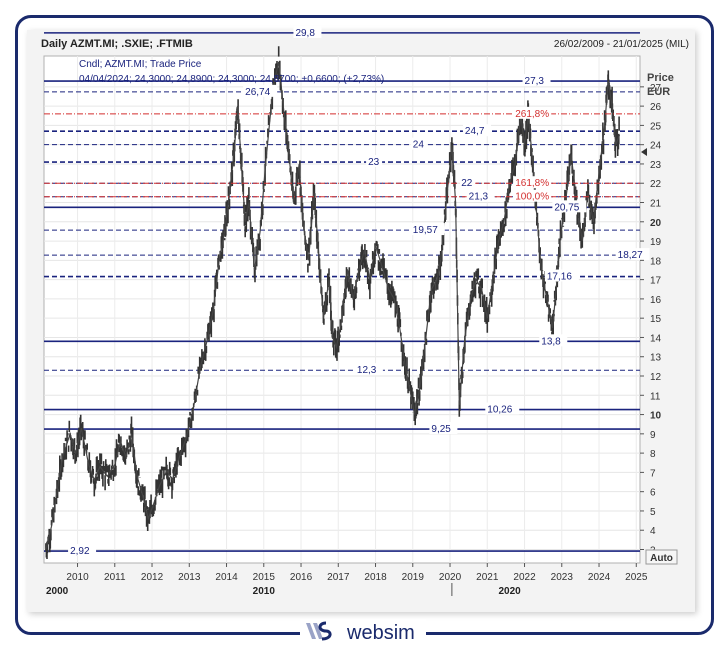  I want to click on x-tick-label-2018: 2018, so click(375, 577).